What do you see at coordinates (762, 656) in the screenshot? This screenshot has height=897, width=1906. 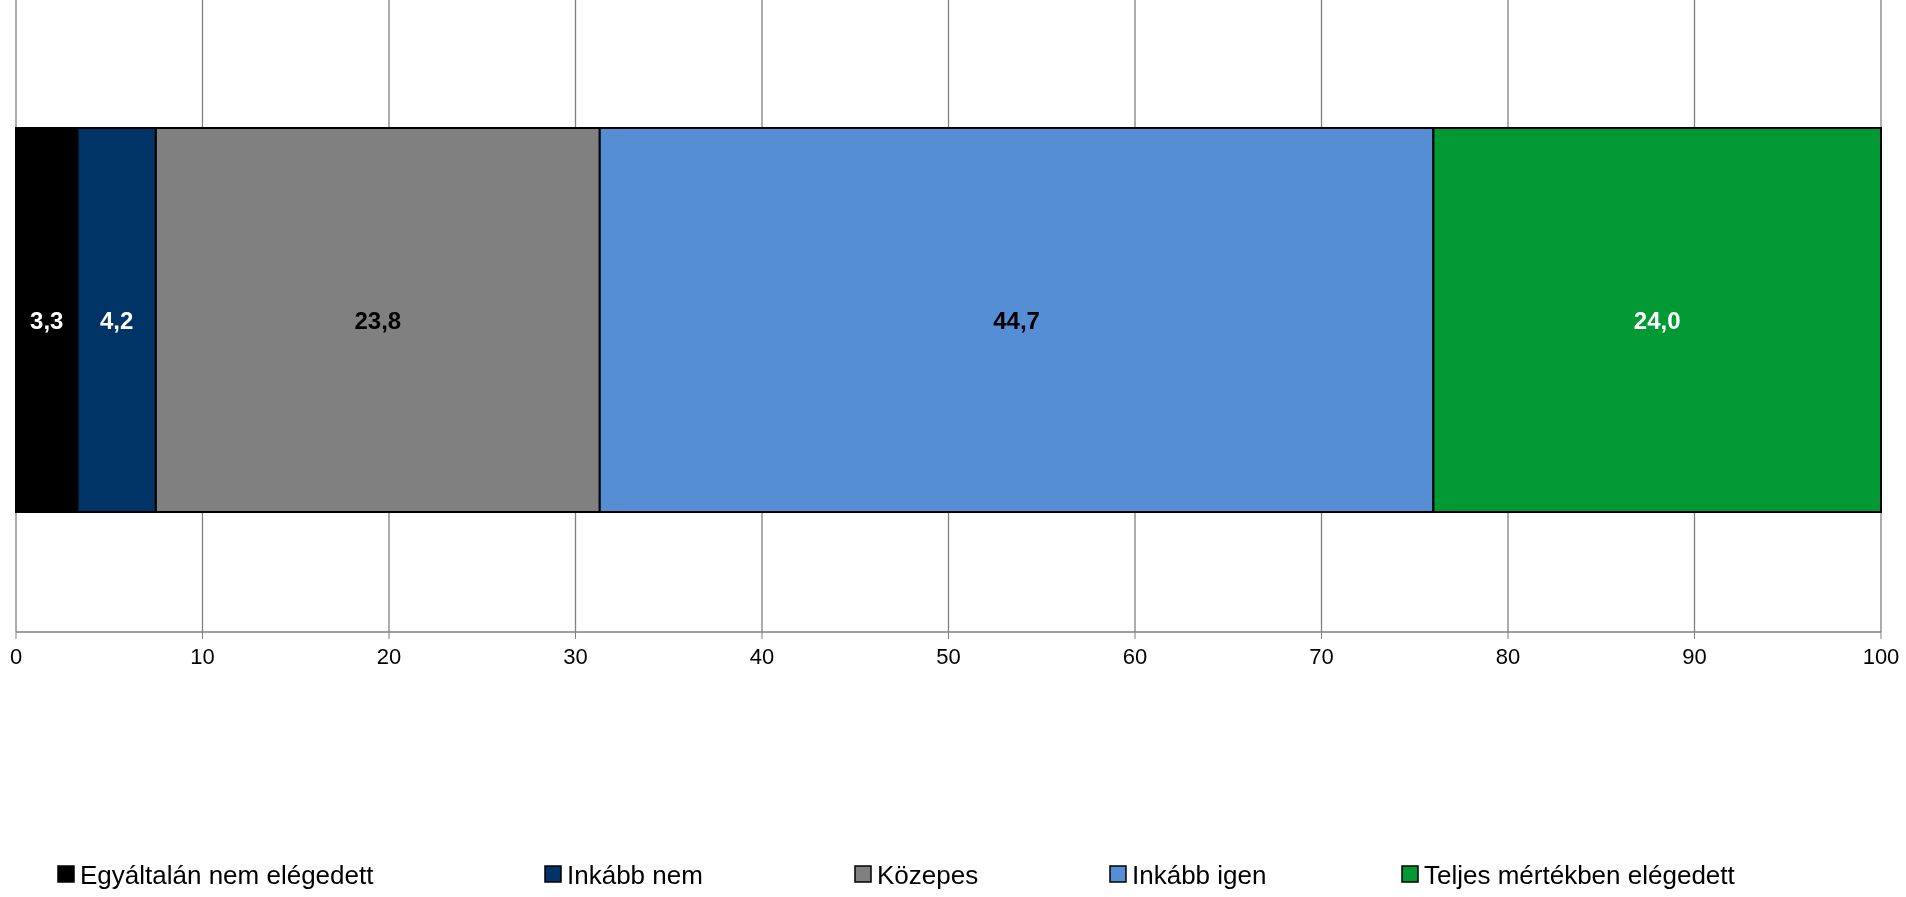 I see `x-tick-label: 40` at bounding box center [762, 656].